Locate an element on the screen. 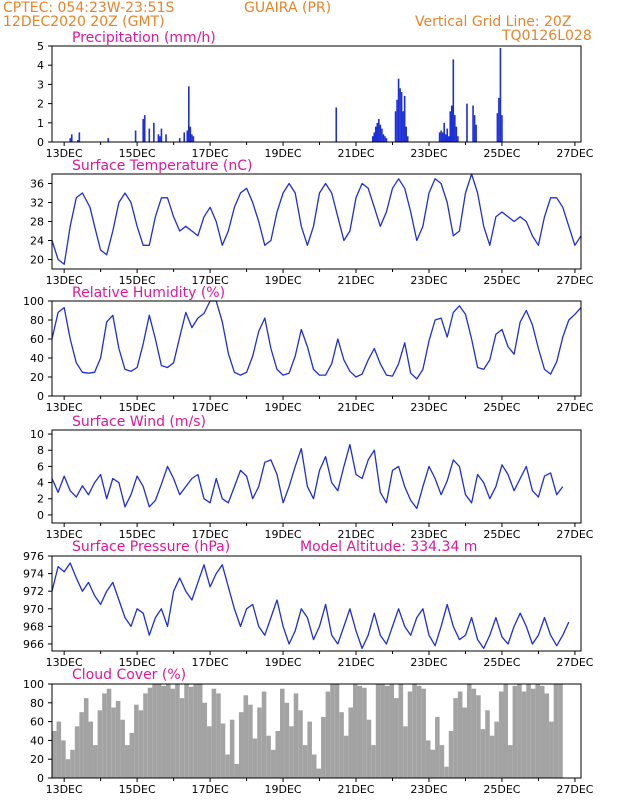 Image resolution: width=618 pixels, height=800 pixels. rh-series-line is located at coordinates (316, 340).